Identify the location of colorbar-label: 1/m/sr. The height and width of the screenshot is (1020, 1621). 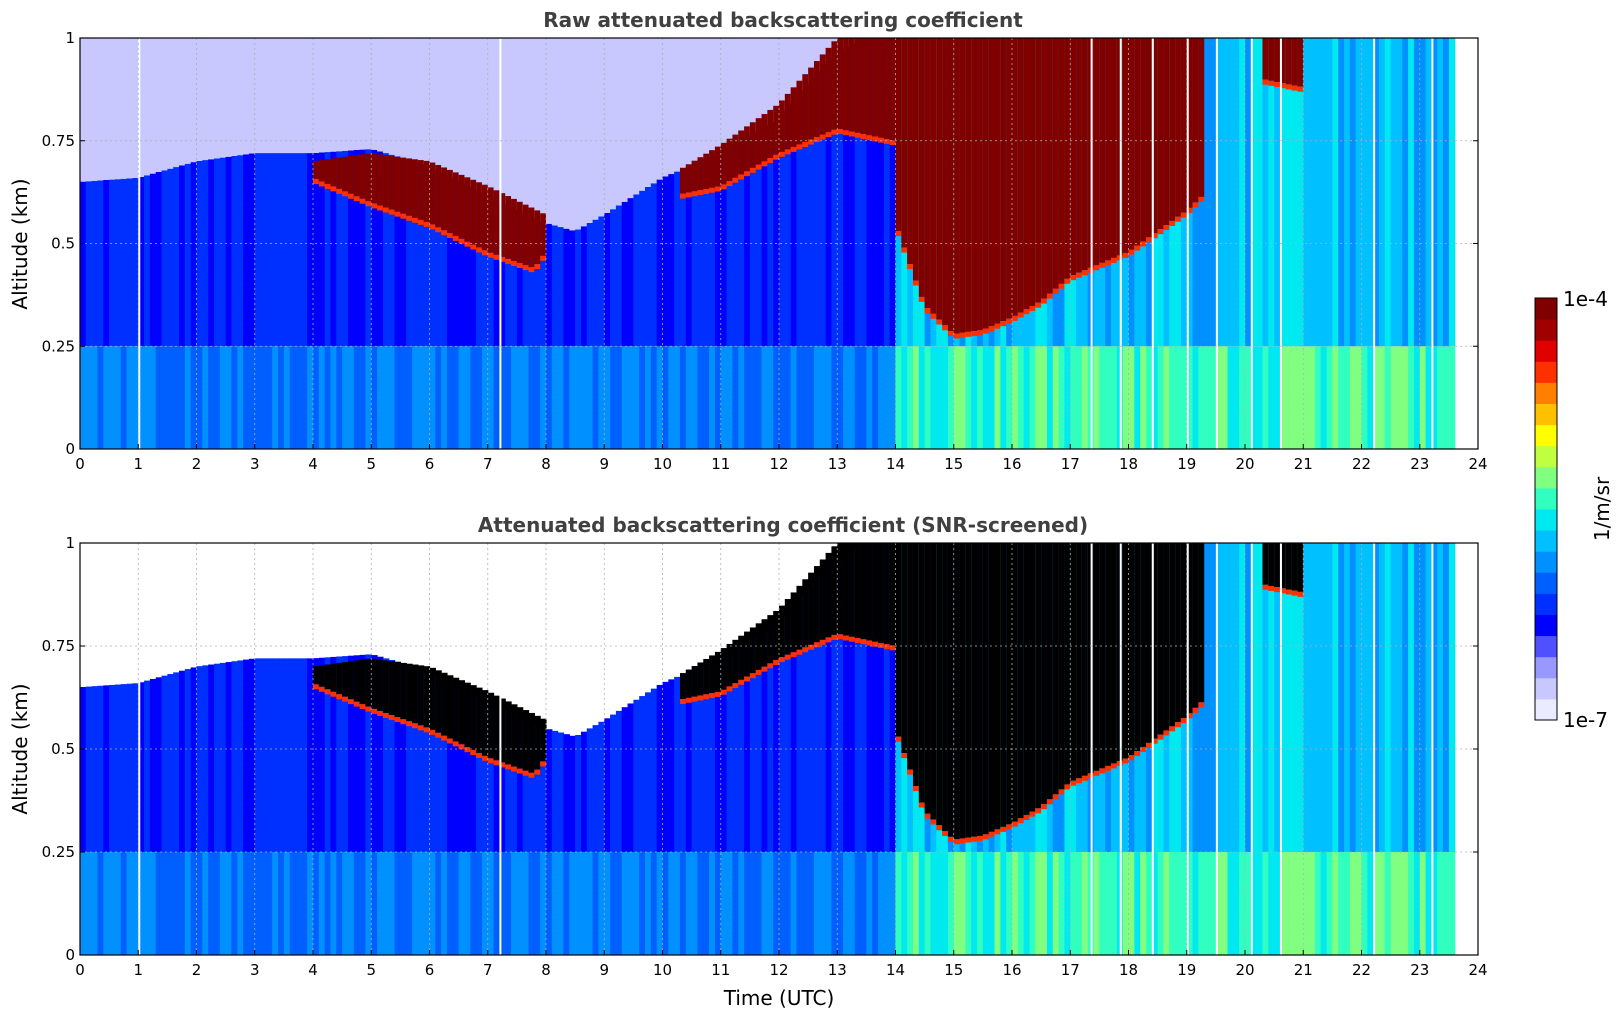
(1602, 508).